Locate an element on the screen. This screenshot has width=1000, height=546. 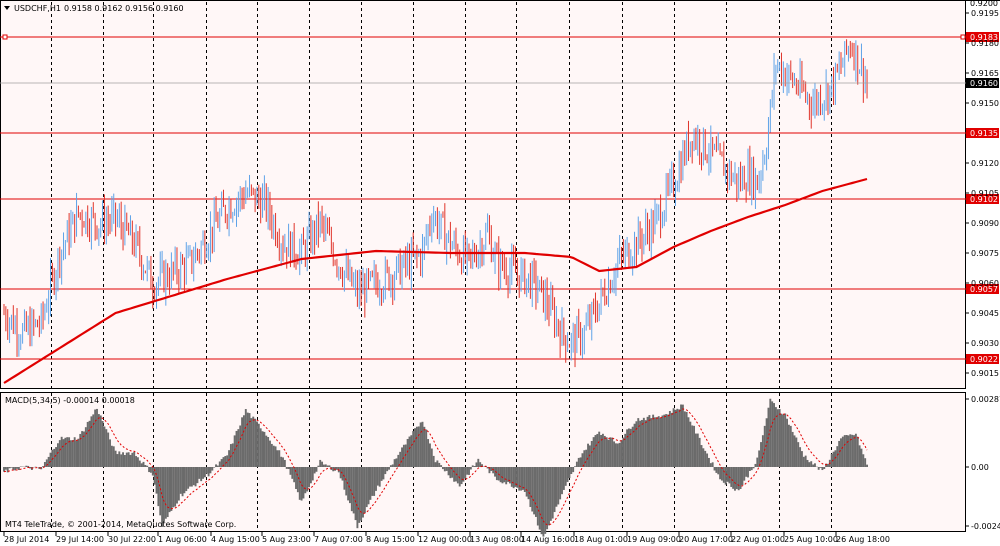
price-tick-label: 0.9090 is located at coordinates (985, 223).